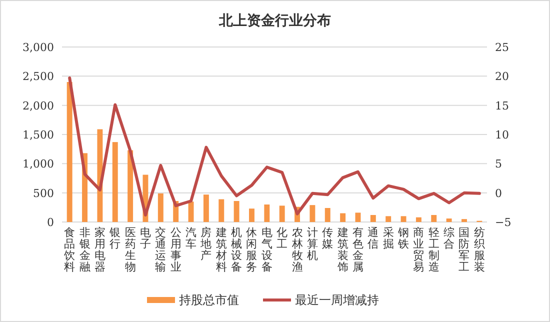  I want to click on x-tick-label: 机械设备, so click(236, 250).